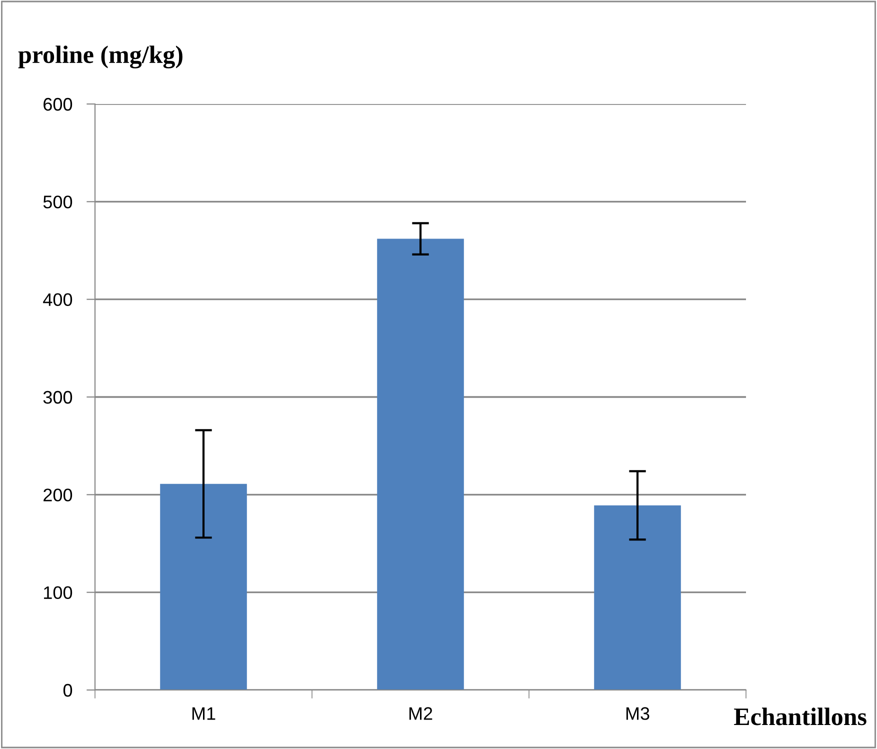 The width and height of the screenshot is (877, 749). What do you see at coordinates (57, 299) in the screenshot?
I see `y-tick-label: 400` at bounding box center [57, 299].